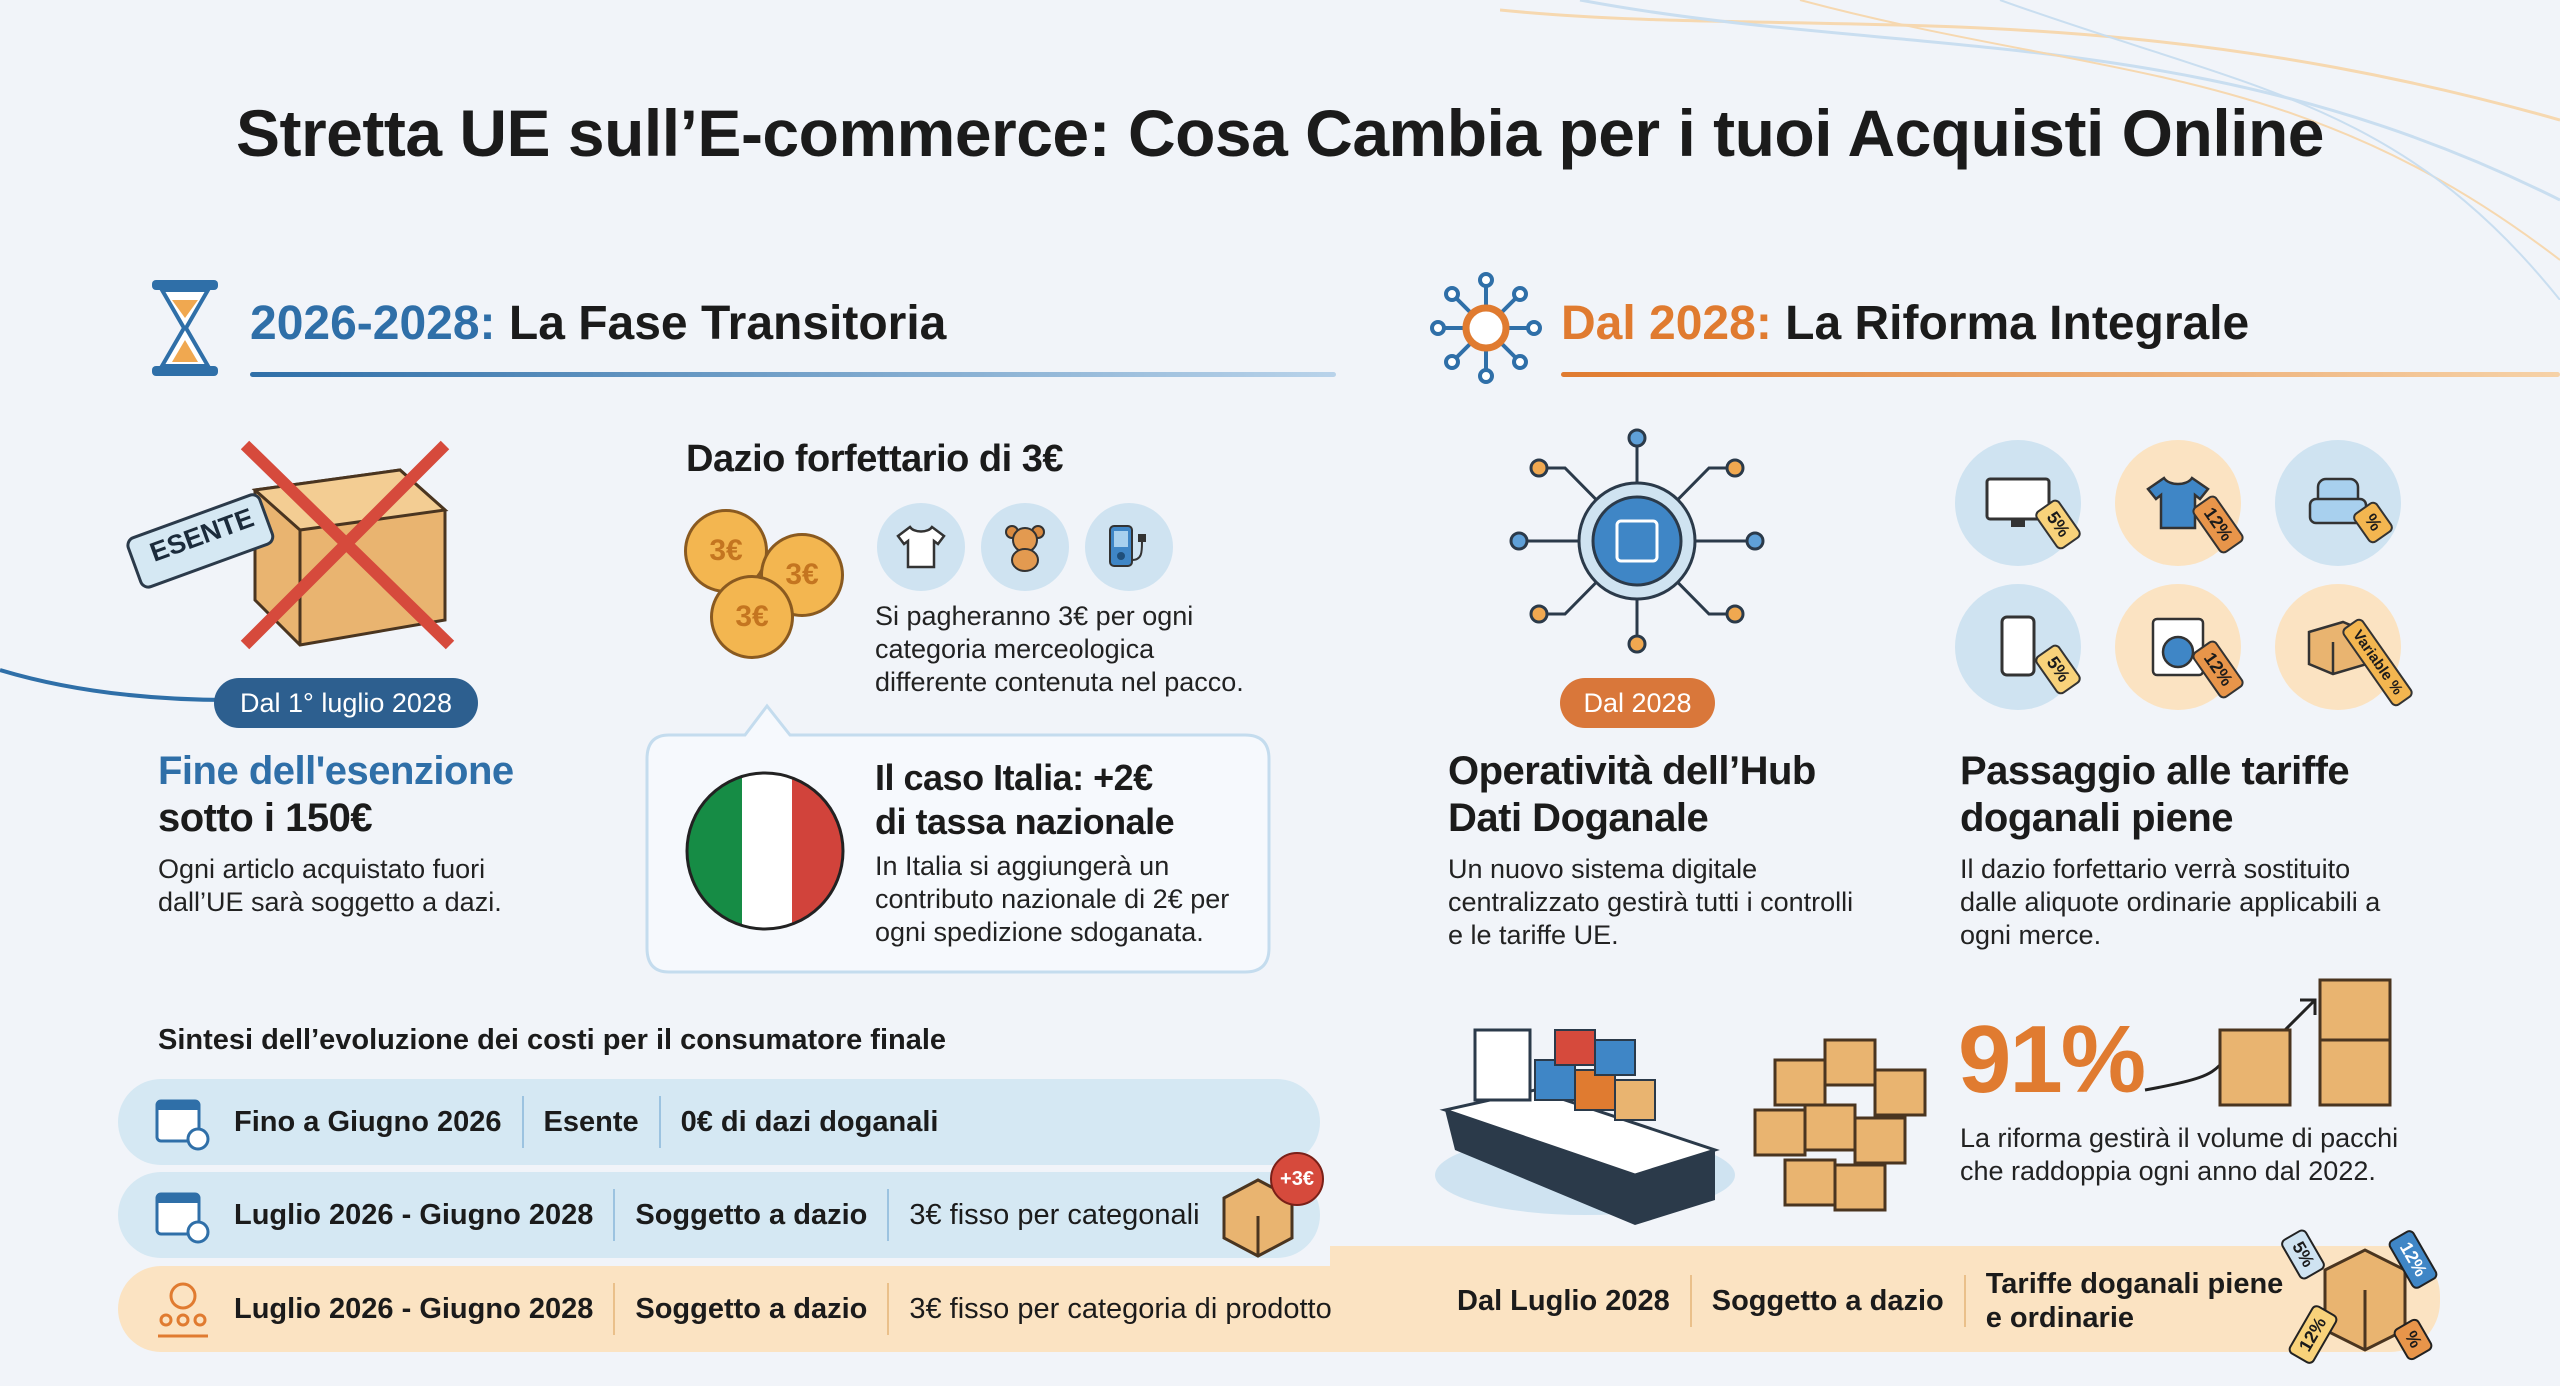 Image resolution: width=2560 pixels, height=1386 pixels. Describe the element at coordinates (765, 851) in the screenshot. I see `italy-flag-icon` at that location.